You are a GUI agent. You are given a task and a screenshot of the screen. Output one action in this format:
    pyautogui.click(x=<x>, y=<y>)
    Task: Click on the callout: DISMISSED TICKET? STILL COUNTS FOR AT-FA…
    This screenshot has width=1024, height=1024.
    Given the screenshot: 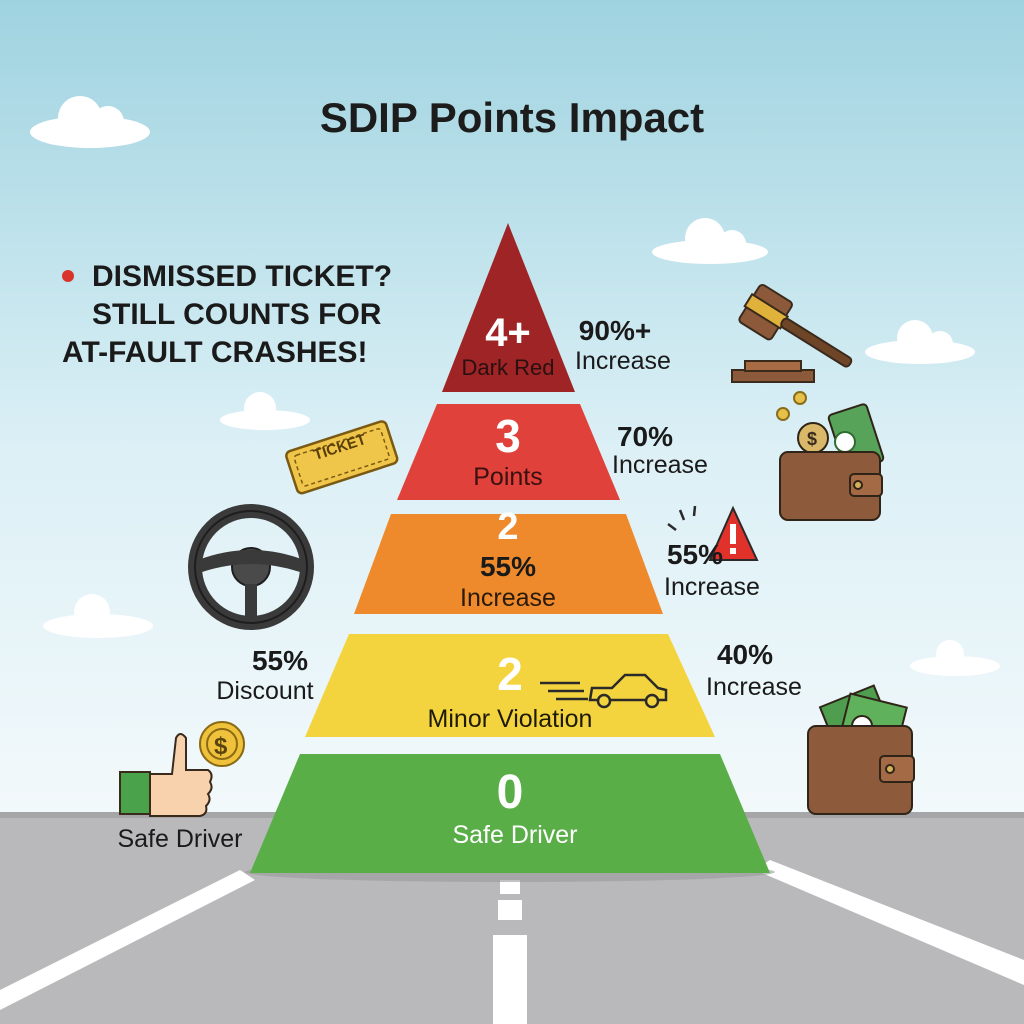 What is the action you would take?
    pyautogui.click(x=227, y=315)
    